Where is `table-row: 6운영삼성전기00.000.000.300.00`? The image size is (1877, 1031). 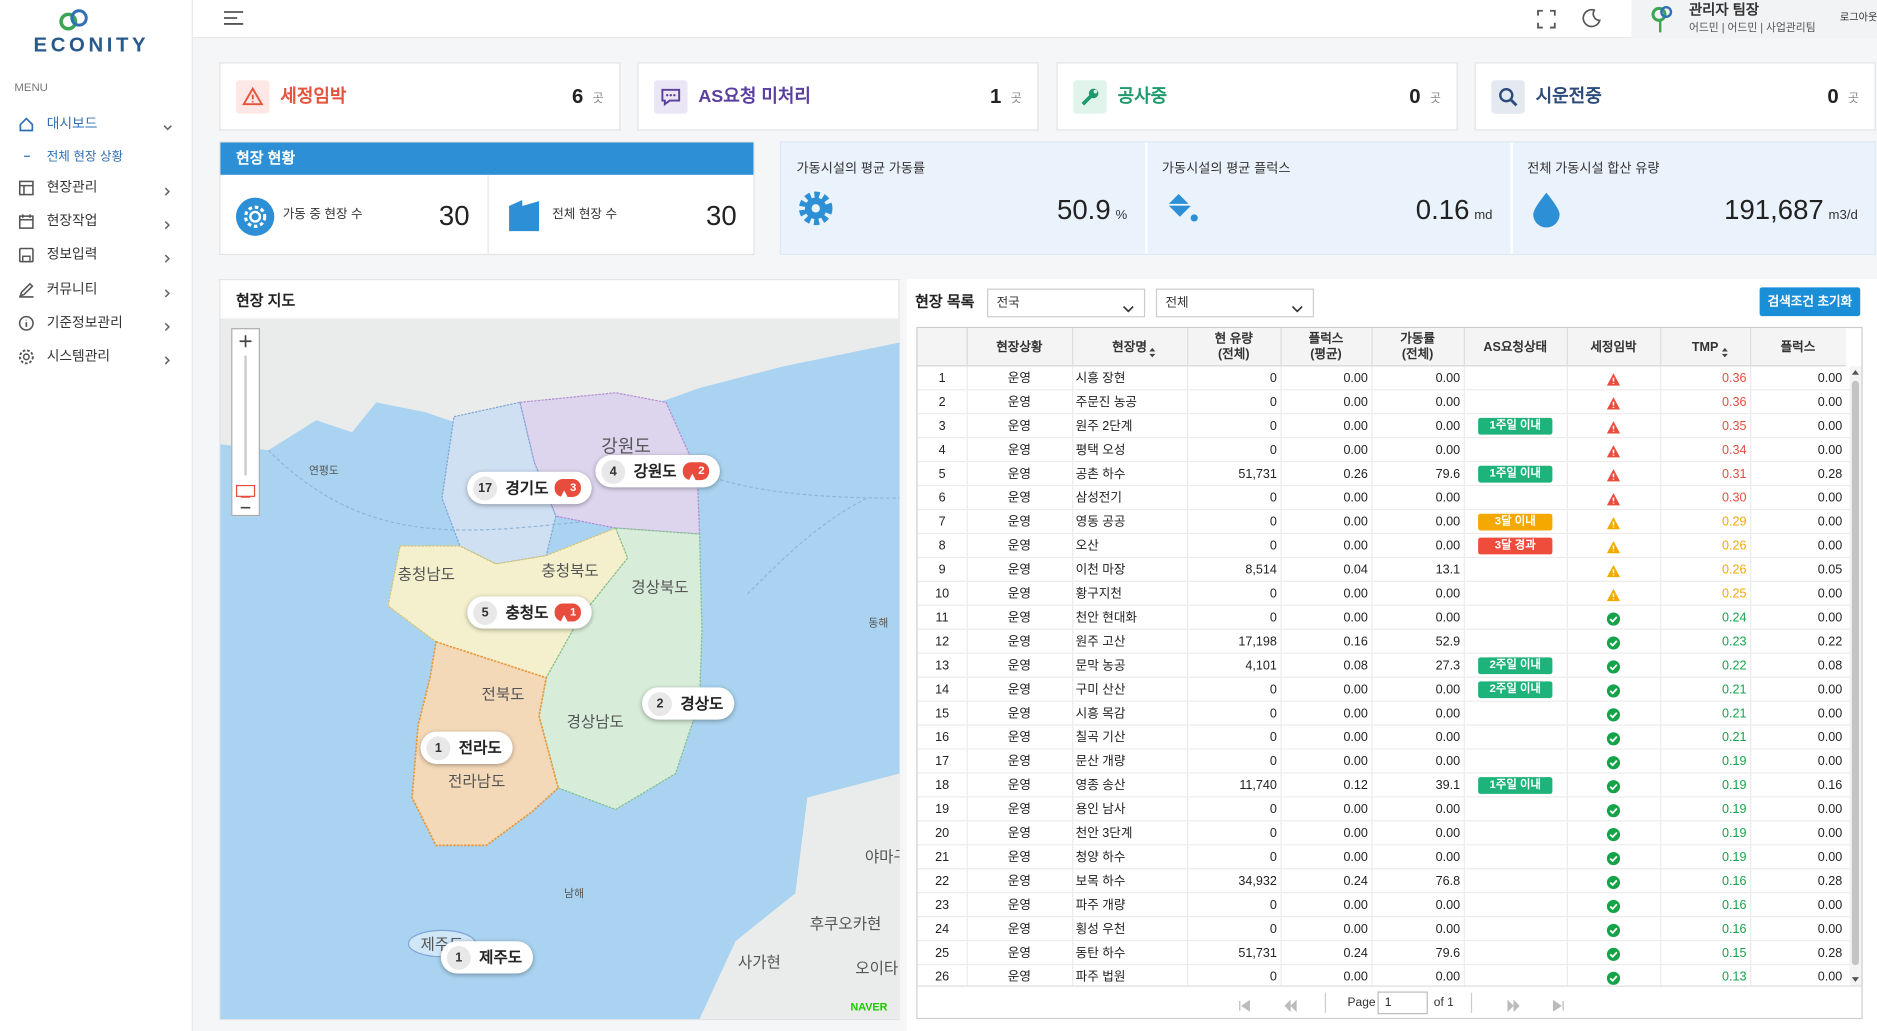 table-row: 6운영삼성전기00.000.000.300.00 is located at coordinates (1384, 498).